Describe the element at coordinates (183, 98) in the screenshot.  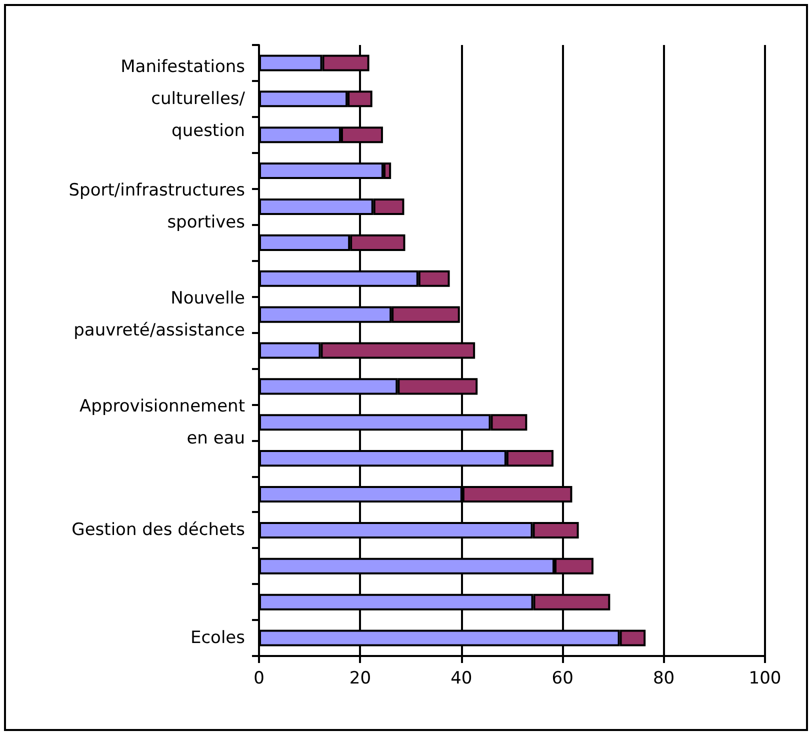
I see `y-tick-label: Manifestations culturelles/ question` at that location.